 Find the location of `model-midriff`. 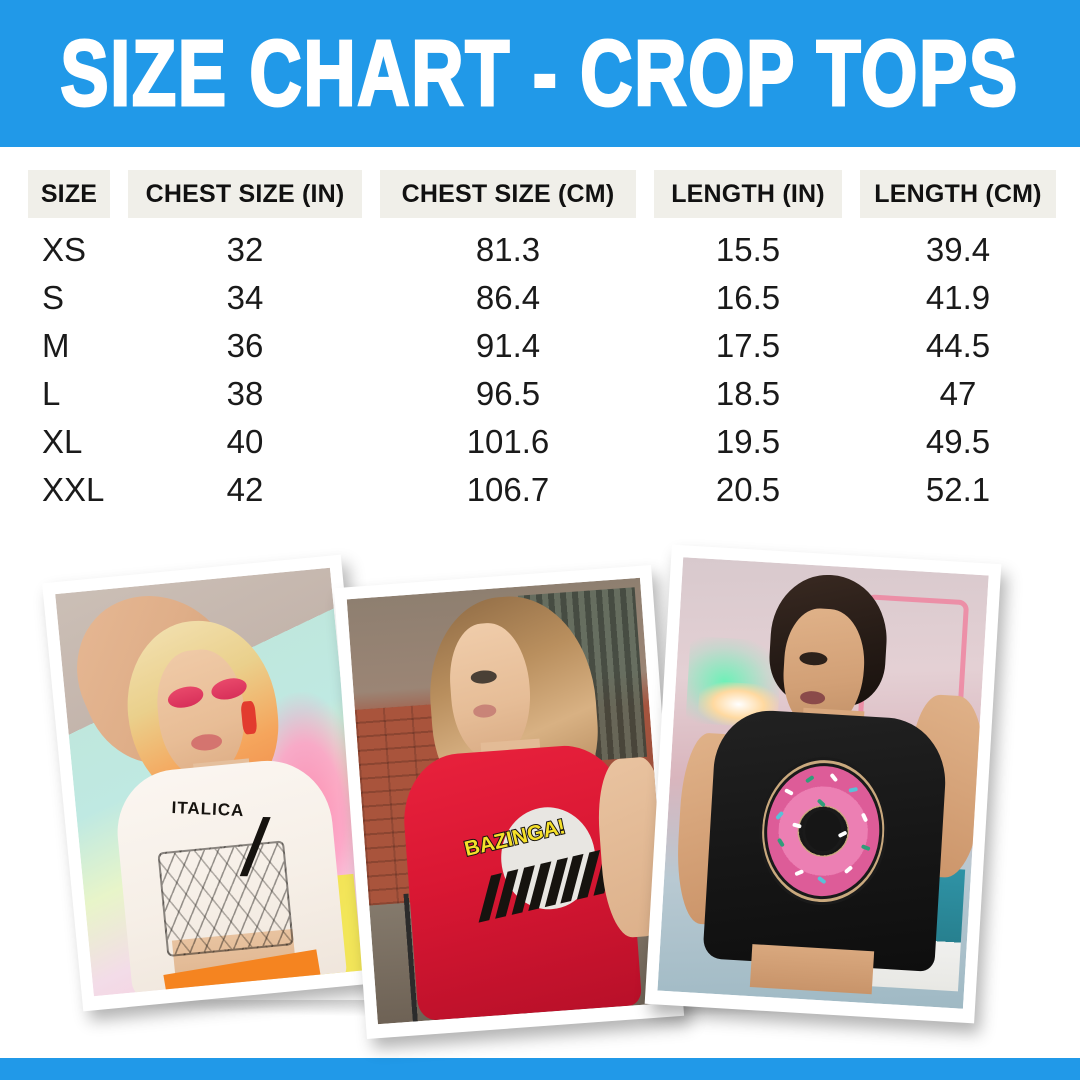

model-midriff is located at coordinates (812, 969).